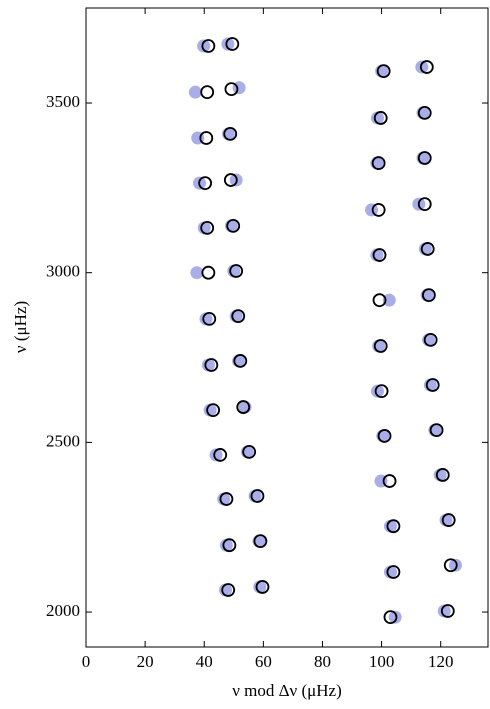 The image size is (490, 709). What do you see at coordinates (63, 101) in the screenshot?
I see `y-tick-label: 3500` at bounding box center [63, 101].